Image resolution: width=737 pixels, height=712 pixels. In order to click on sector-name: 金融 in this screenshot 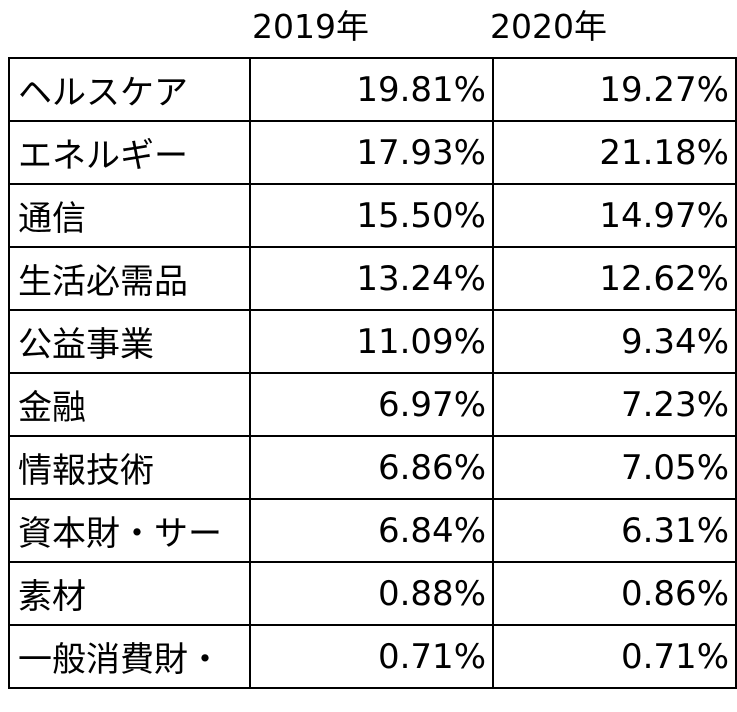, I will do `click(129, 404)`.